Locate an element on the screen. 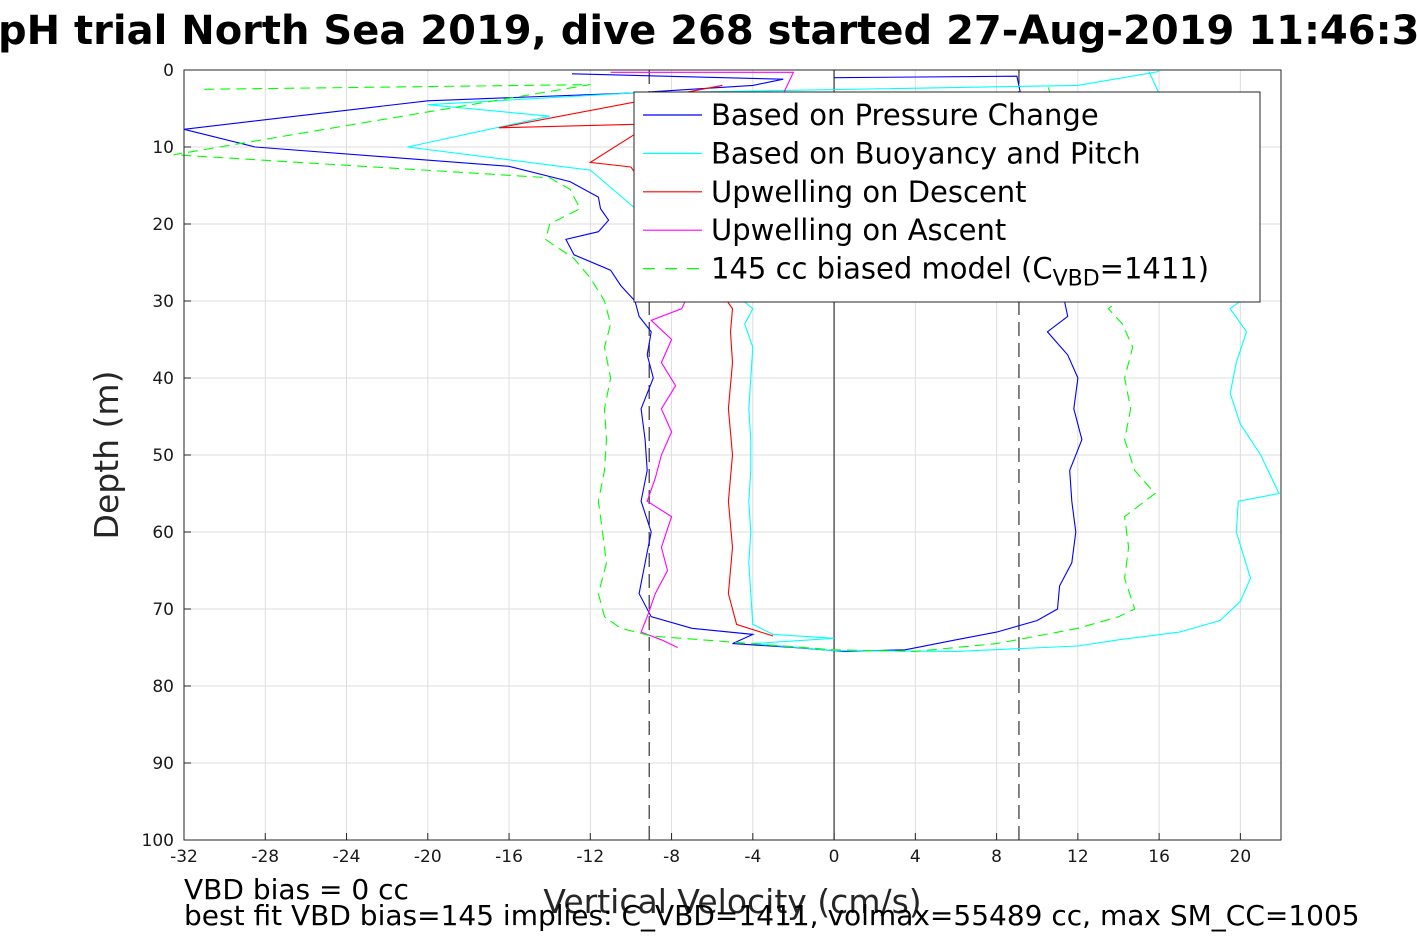 Image resolution: width=1417 pixels, height=945 pixels. y-tick-label: 20 is located at coordinates (163, 225).